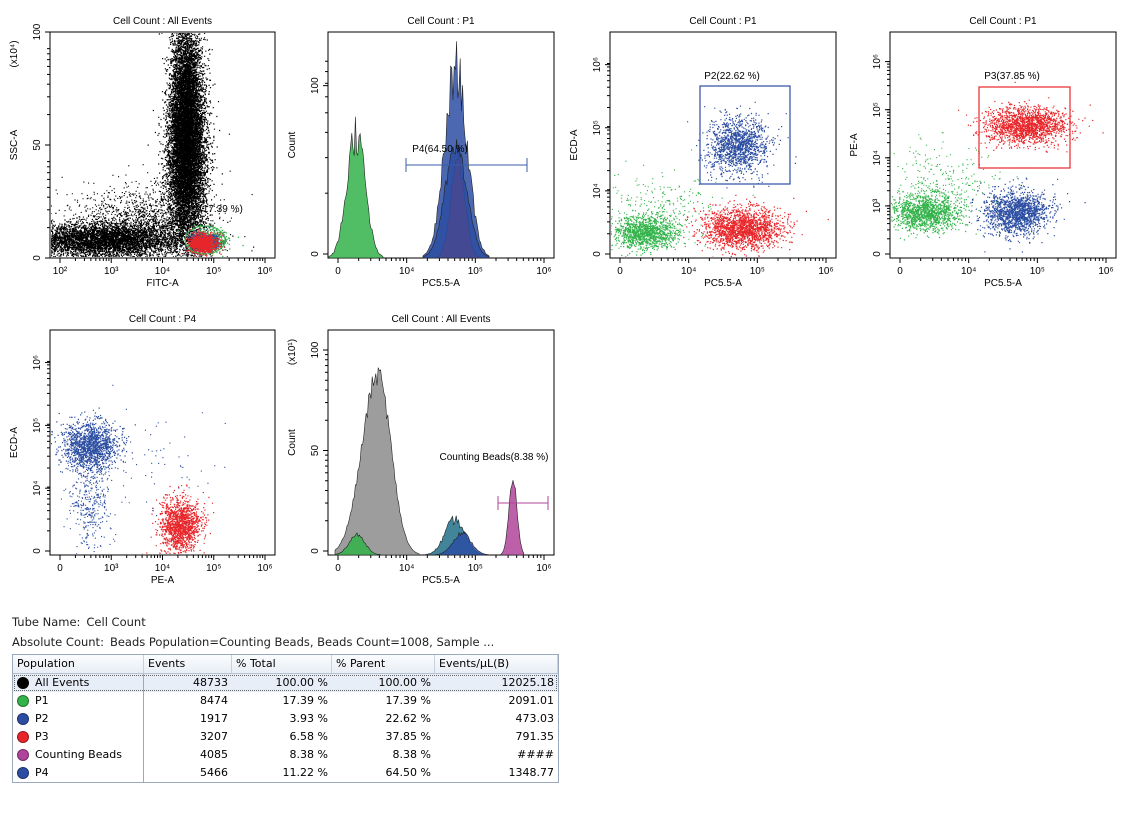  Describe the element at coordinates (535, 718) in the screenshot. I see `cell-events-per-ul: 473.03` at that location.